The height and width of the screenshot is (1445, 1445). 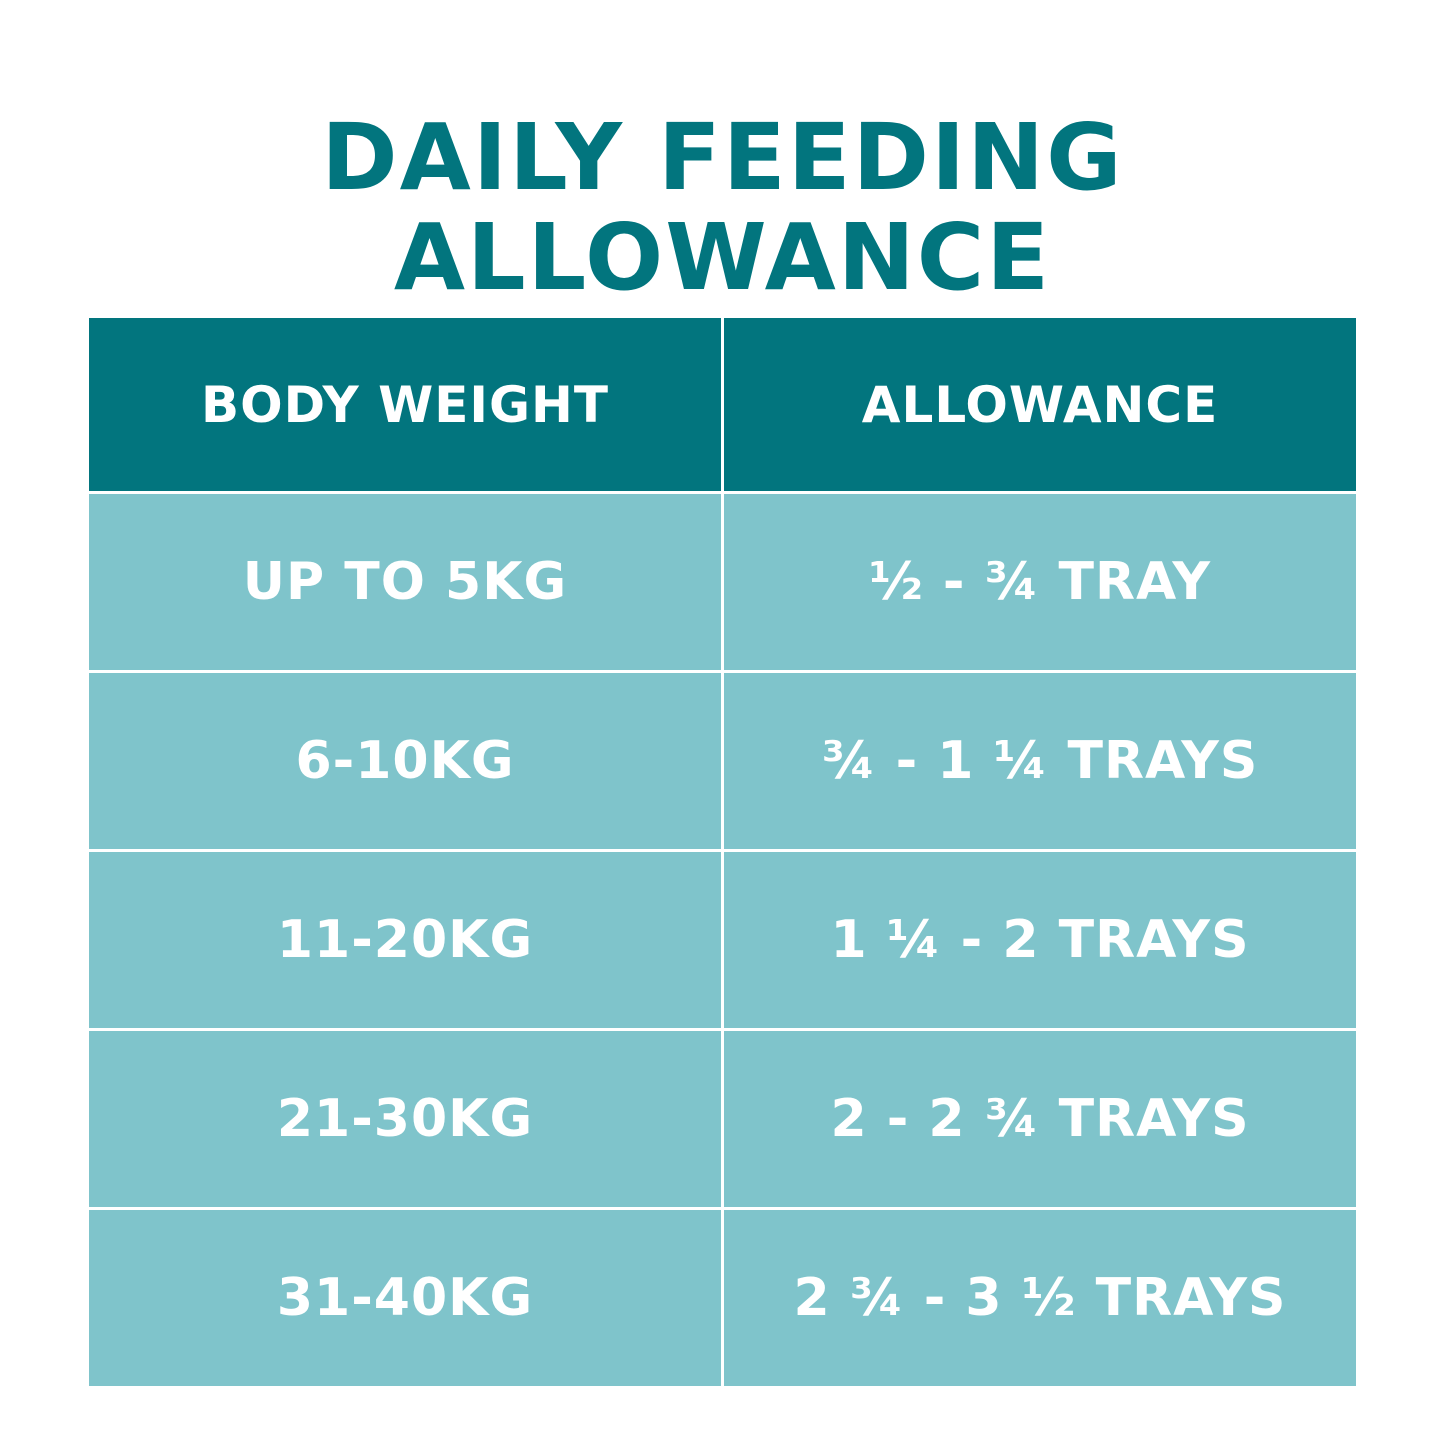 What do you see at coordinates (1038, 1119) in the screenshot?
I see `allowance-cell: 2 - 2 ¾ TRAYS` at bounding box center [1038, 1119].